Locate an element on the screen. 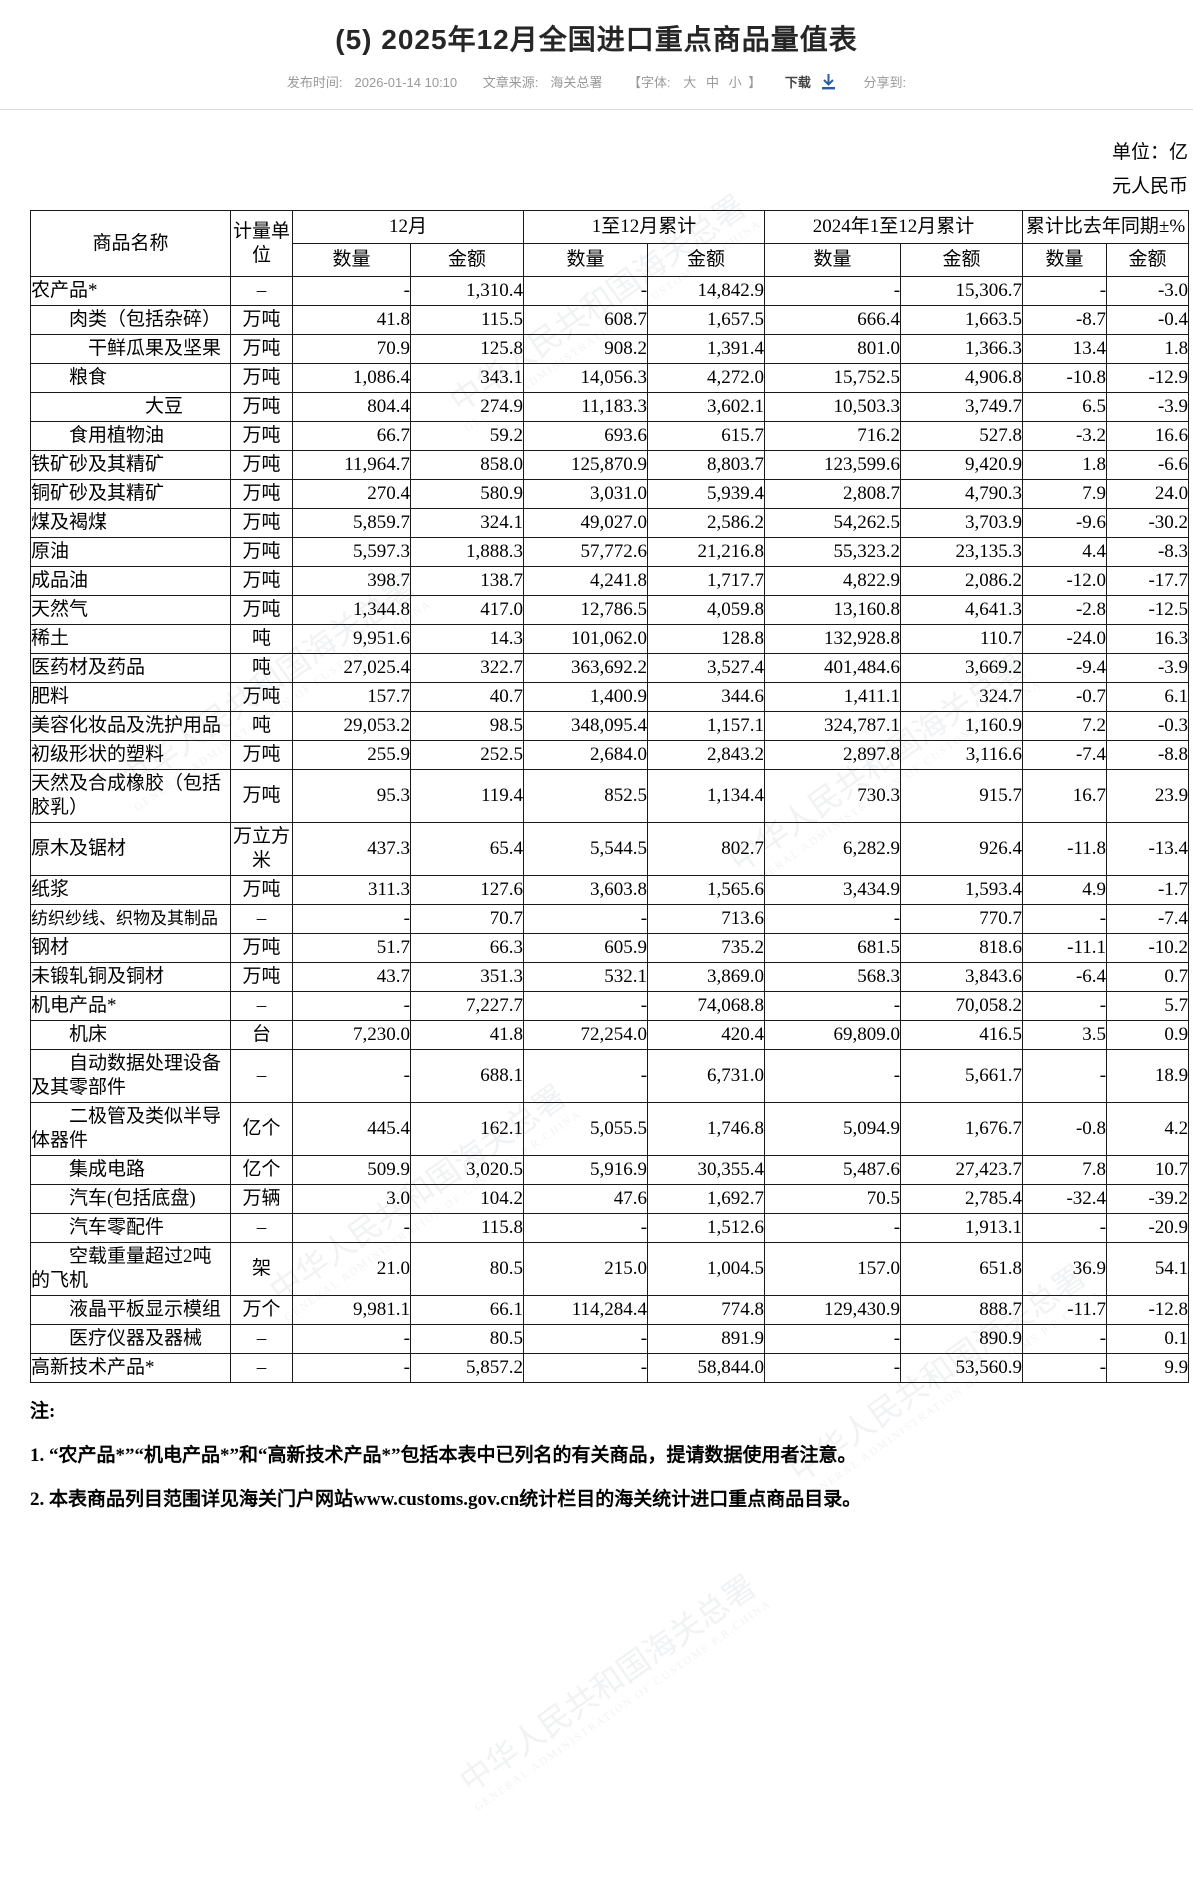  unit-cell: – is located at coordinates (261, 1076).